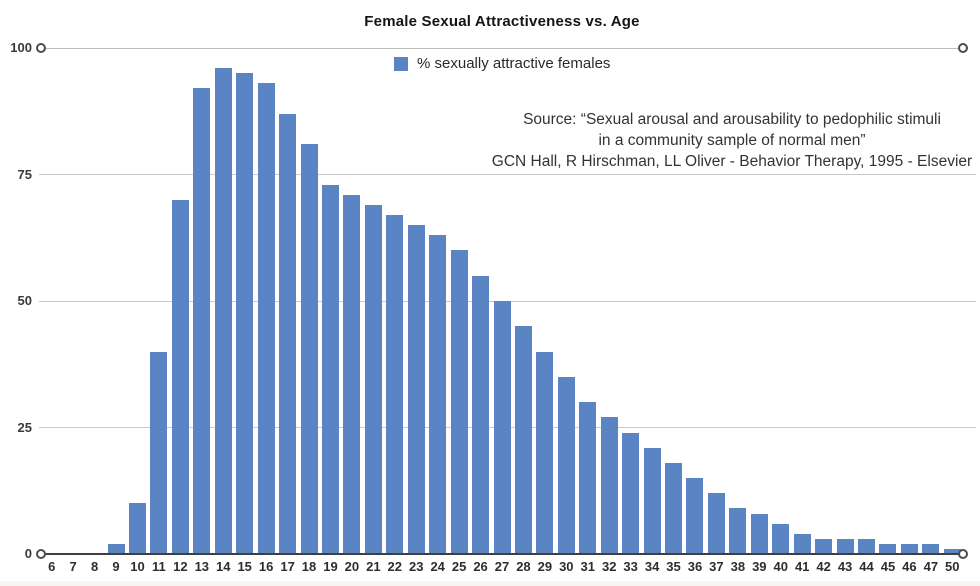  Describe the element at coordinates (330, 566) in the screenshot. I see `x-tick-label: 19` at that location.